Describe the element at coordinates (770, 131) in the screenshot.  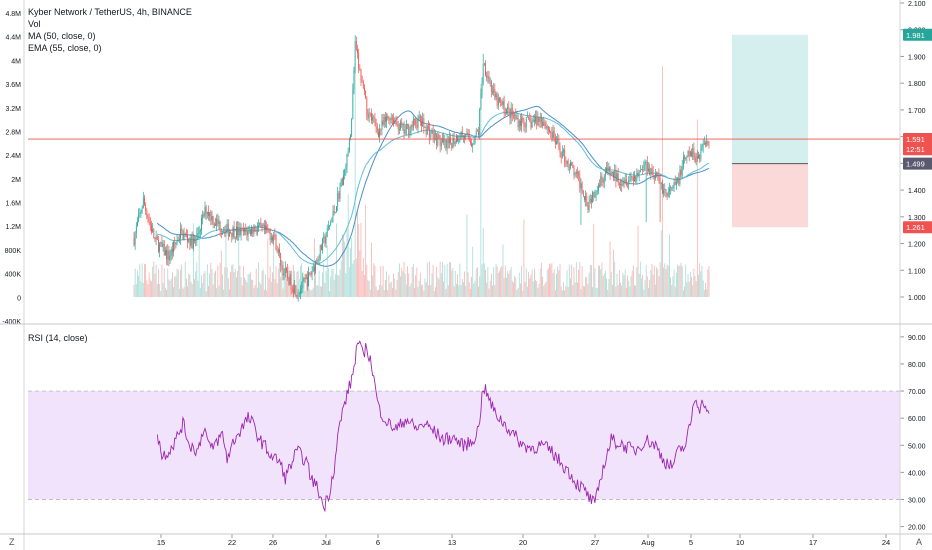
I see `position-tool` at that location.